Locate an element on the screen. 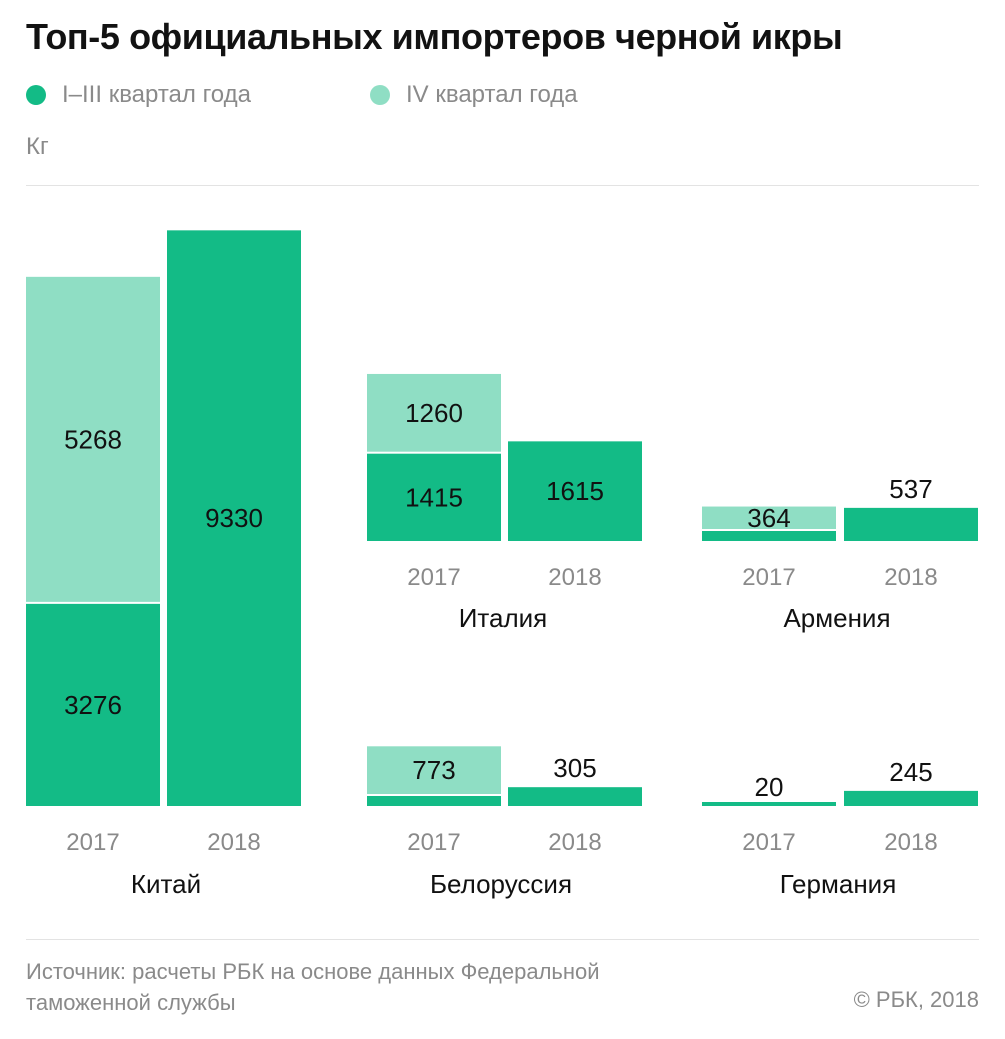  country-1-value-2017-q4: 5268 is located at coordinates (93, 439).